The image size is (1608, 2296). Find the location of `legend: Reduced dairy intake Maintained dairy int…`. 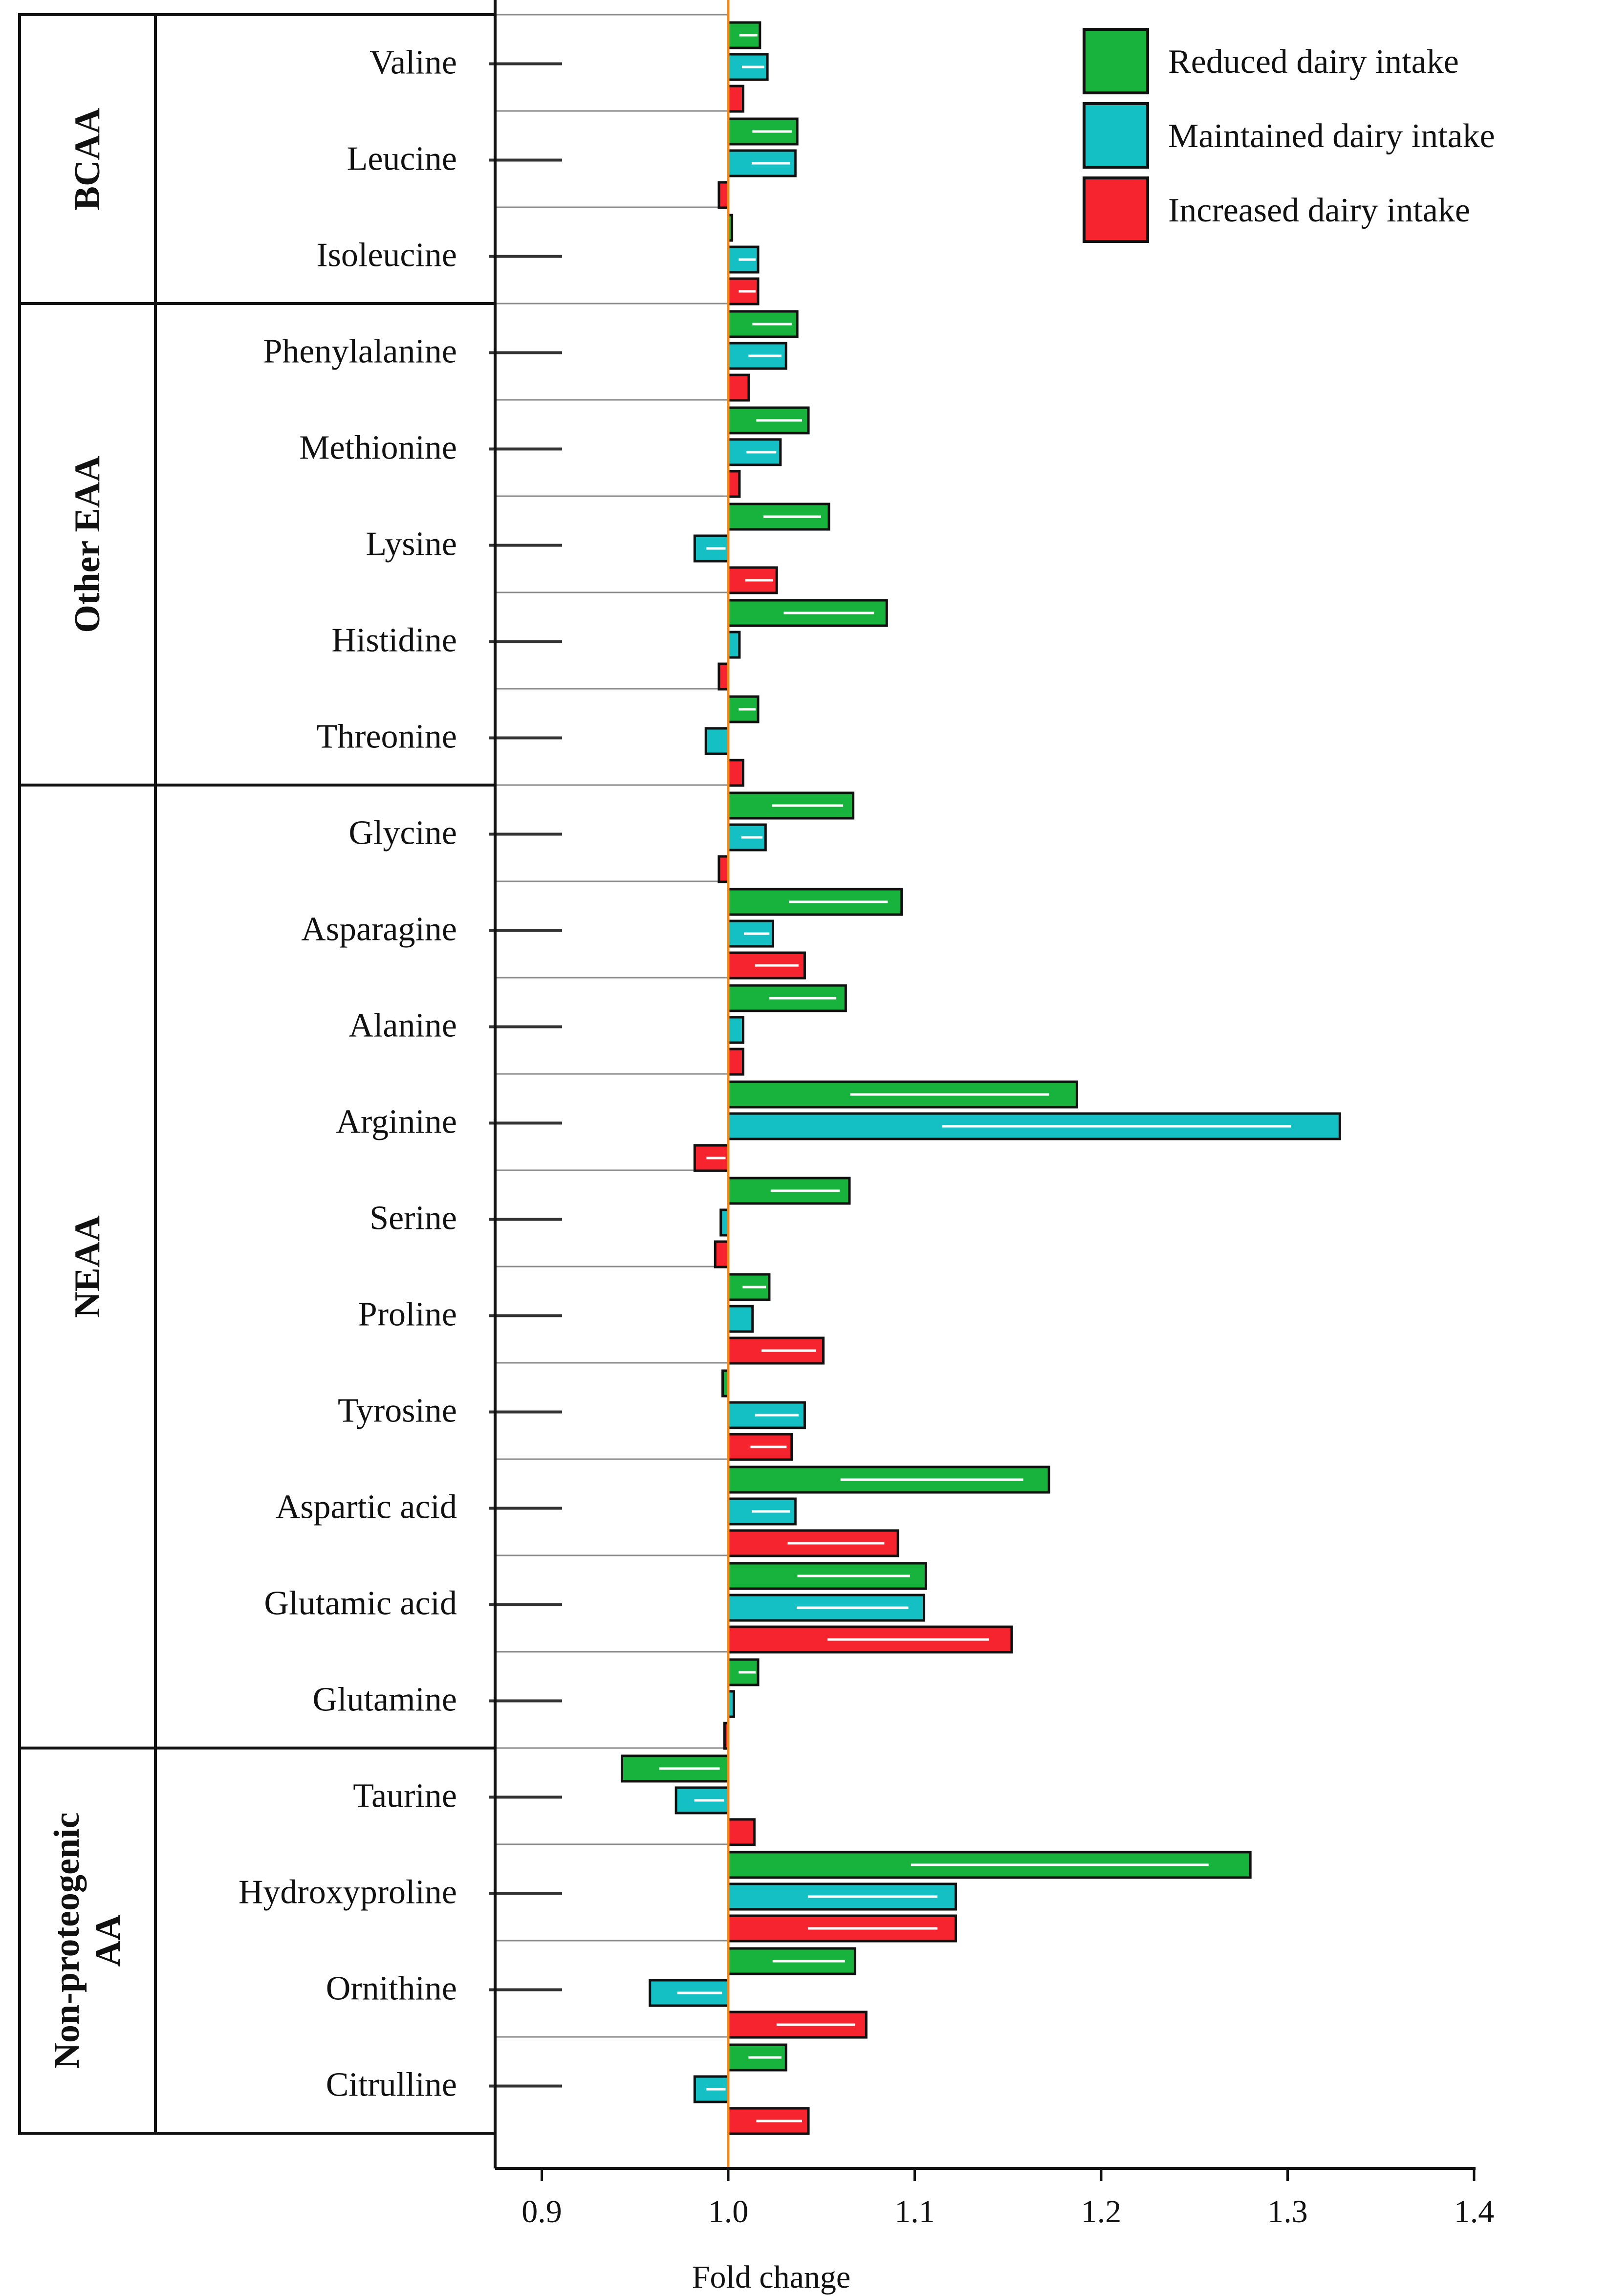

legend: Reduced dairy intake Maintained dairy int… is located at coordinates (1289, 136).